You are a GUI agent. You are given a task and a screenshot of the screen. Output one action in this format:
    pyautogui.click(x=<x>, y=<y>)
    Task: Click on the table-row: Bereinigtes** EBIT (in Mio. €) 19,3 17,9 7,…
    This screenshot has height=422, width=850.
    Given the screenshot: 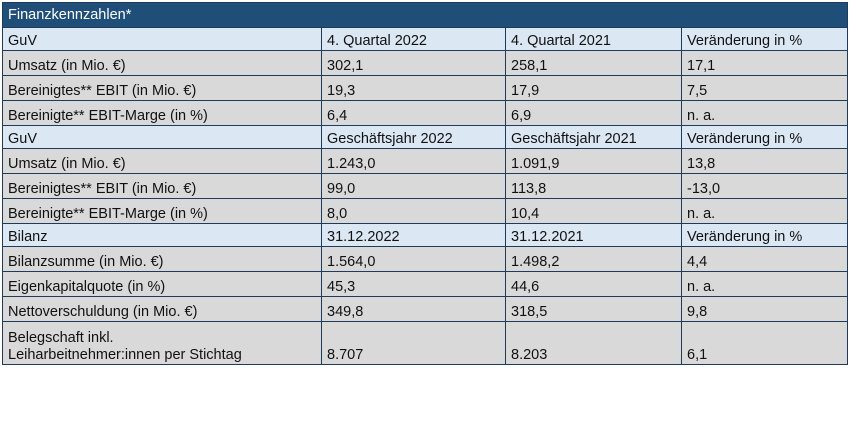 What is the action you would take?
    pyautogui.click(x=425, y=88)
    